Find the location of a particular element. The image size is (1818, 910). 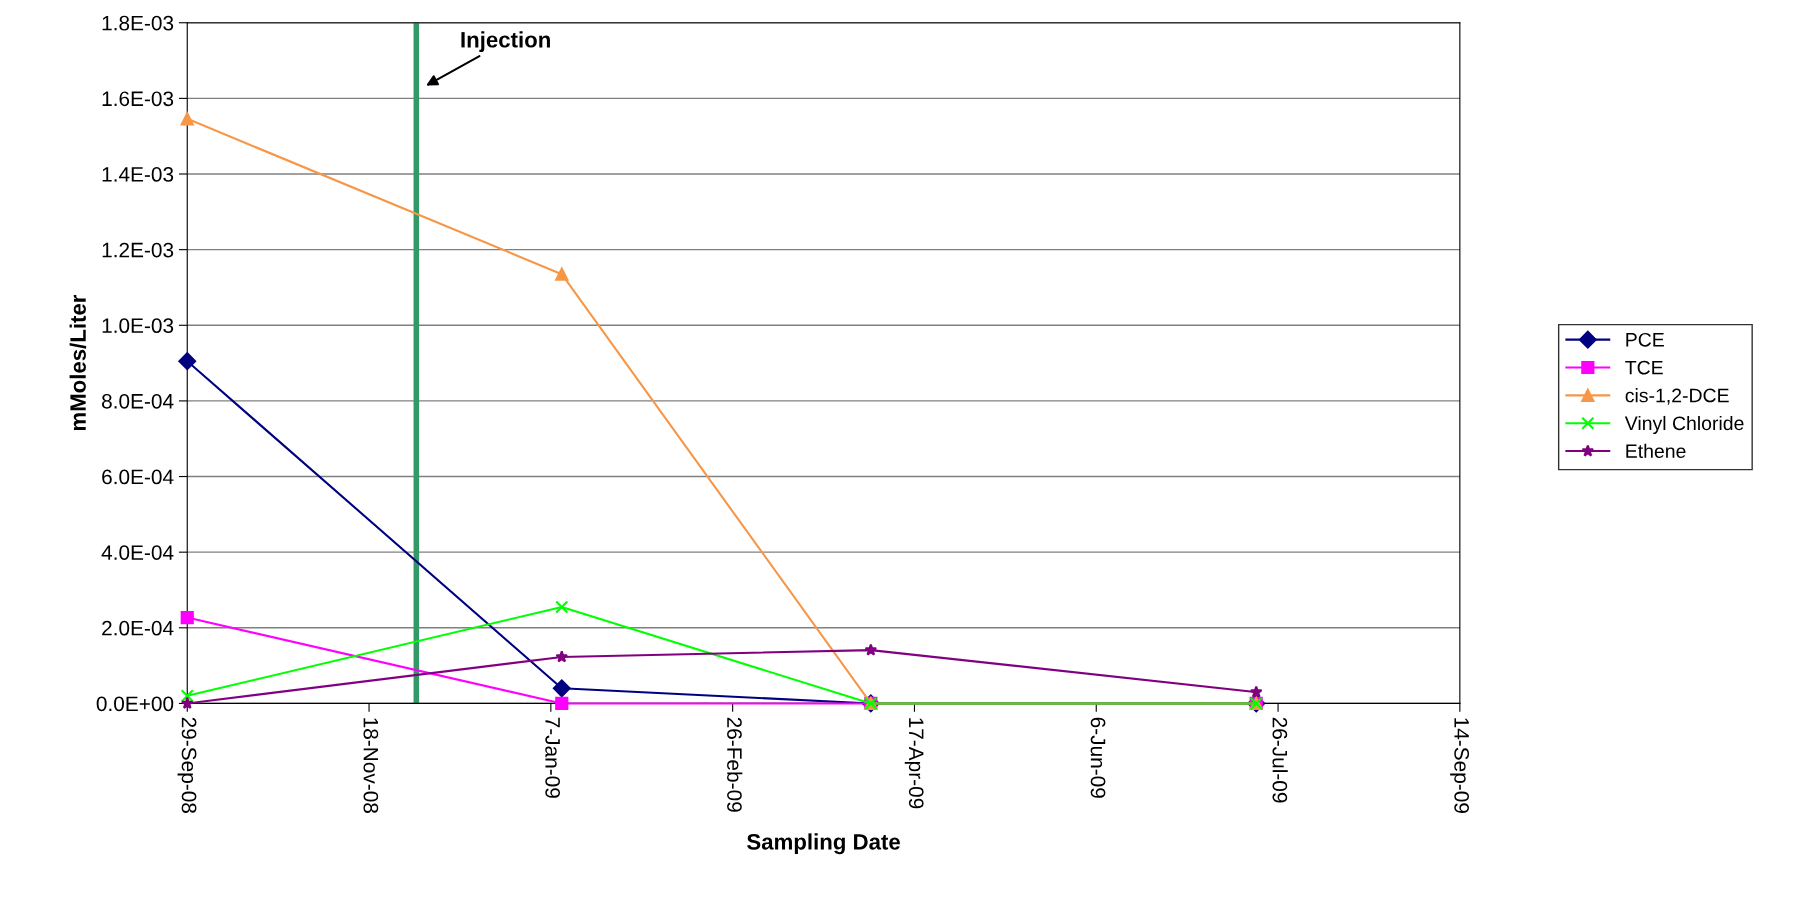

y-tick-label: 1.8E-03 is located at coordinates (138, 23).